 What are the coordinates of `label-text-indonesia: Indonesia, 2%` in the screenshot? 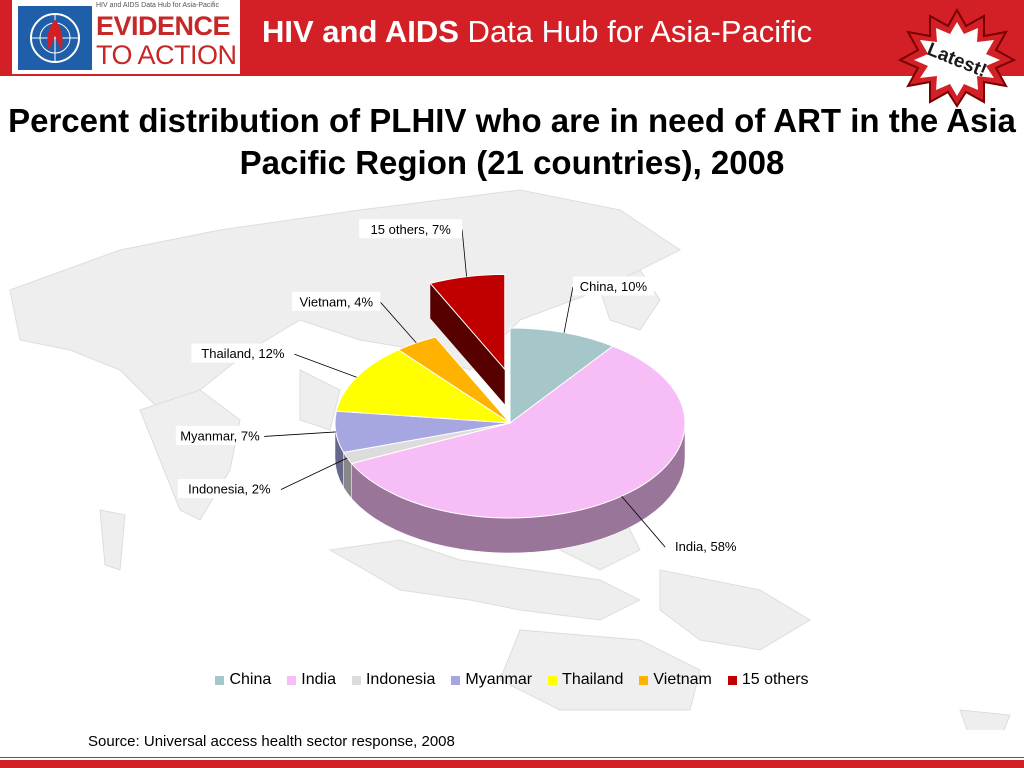 It's located at (229, 489).